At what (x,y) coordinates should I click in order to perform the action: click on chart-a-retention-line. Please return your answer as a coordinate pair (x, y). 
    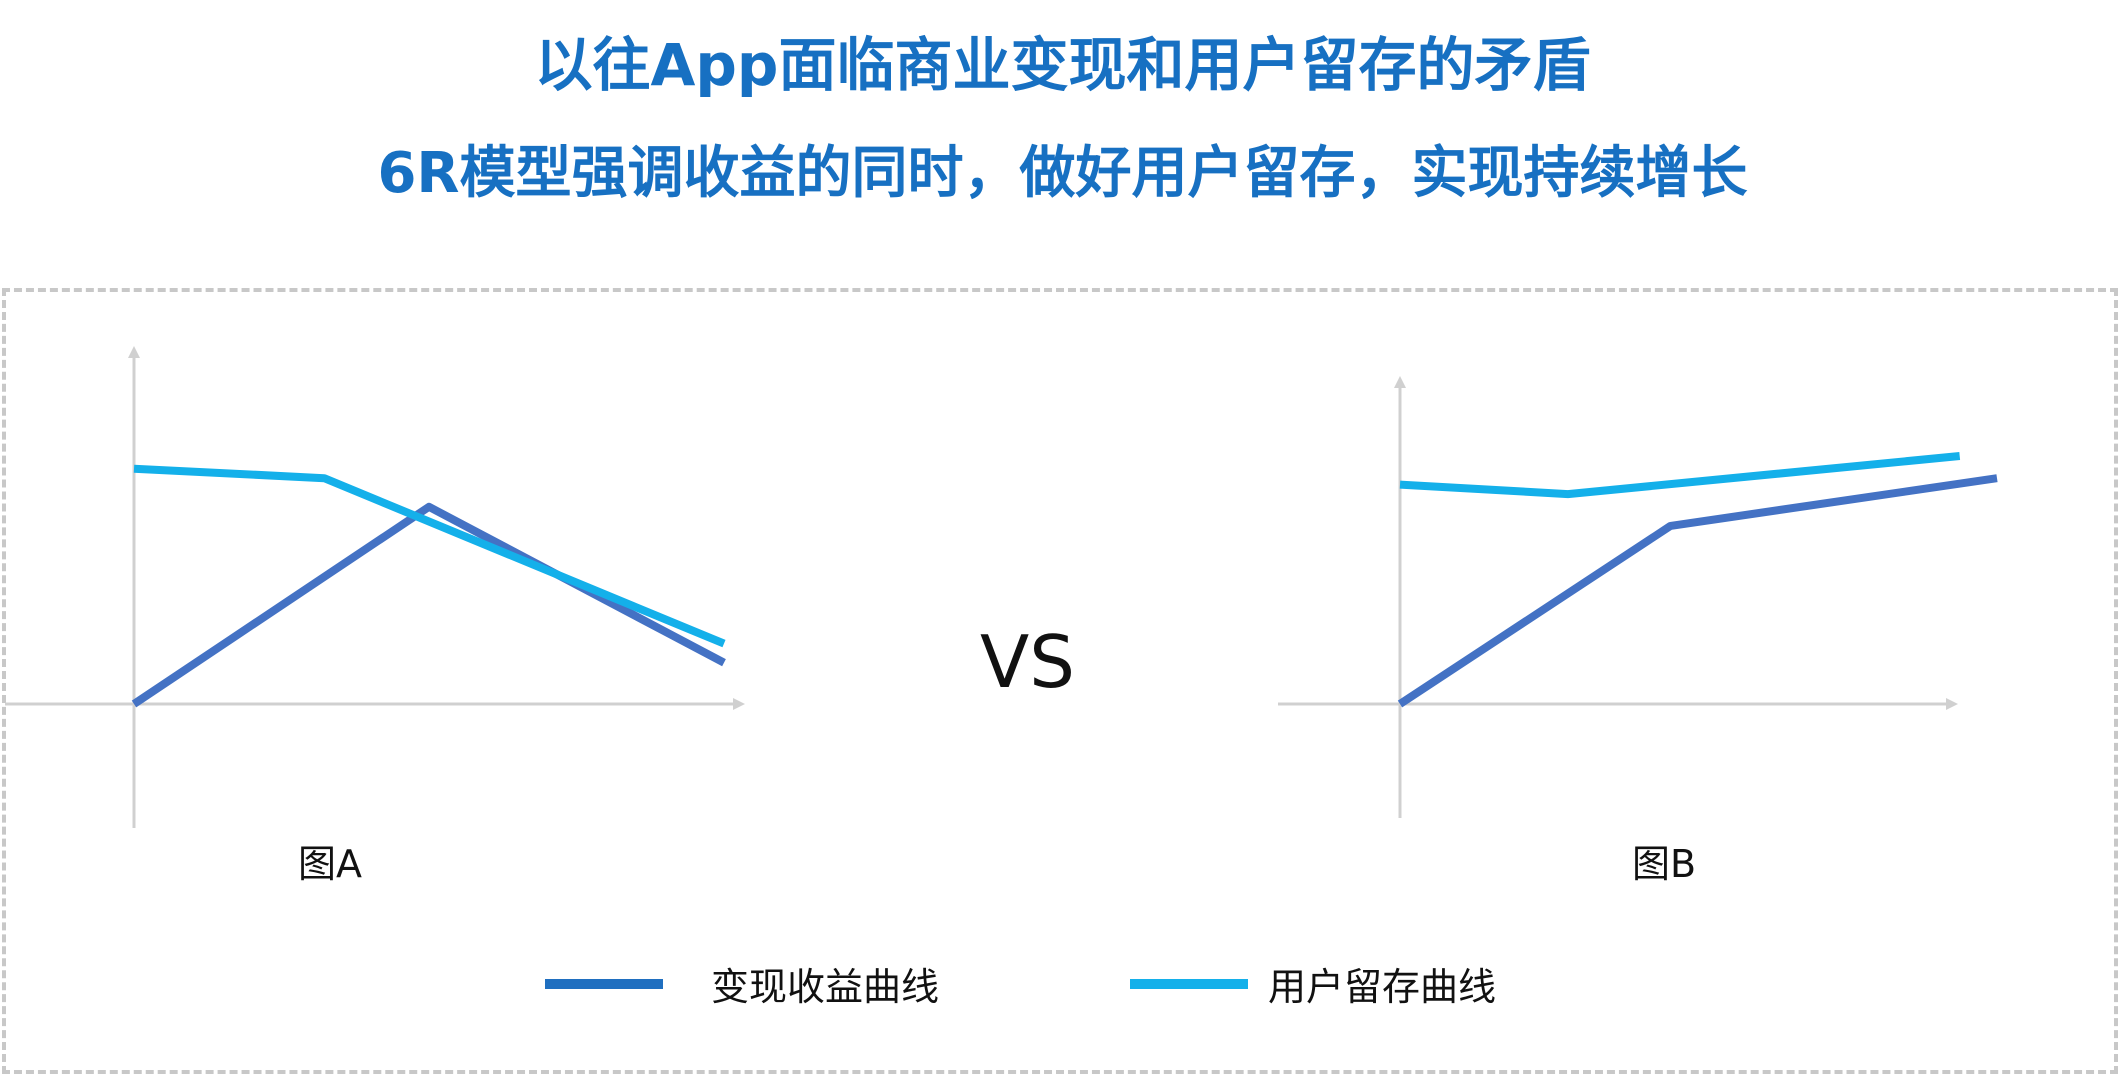
    Looking at the image, I should click on (429, 556).